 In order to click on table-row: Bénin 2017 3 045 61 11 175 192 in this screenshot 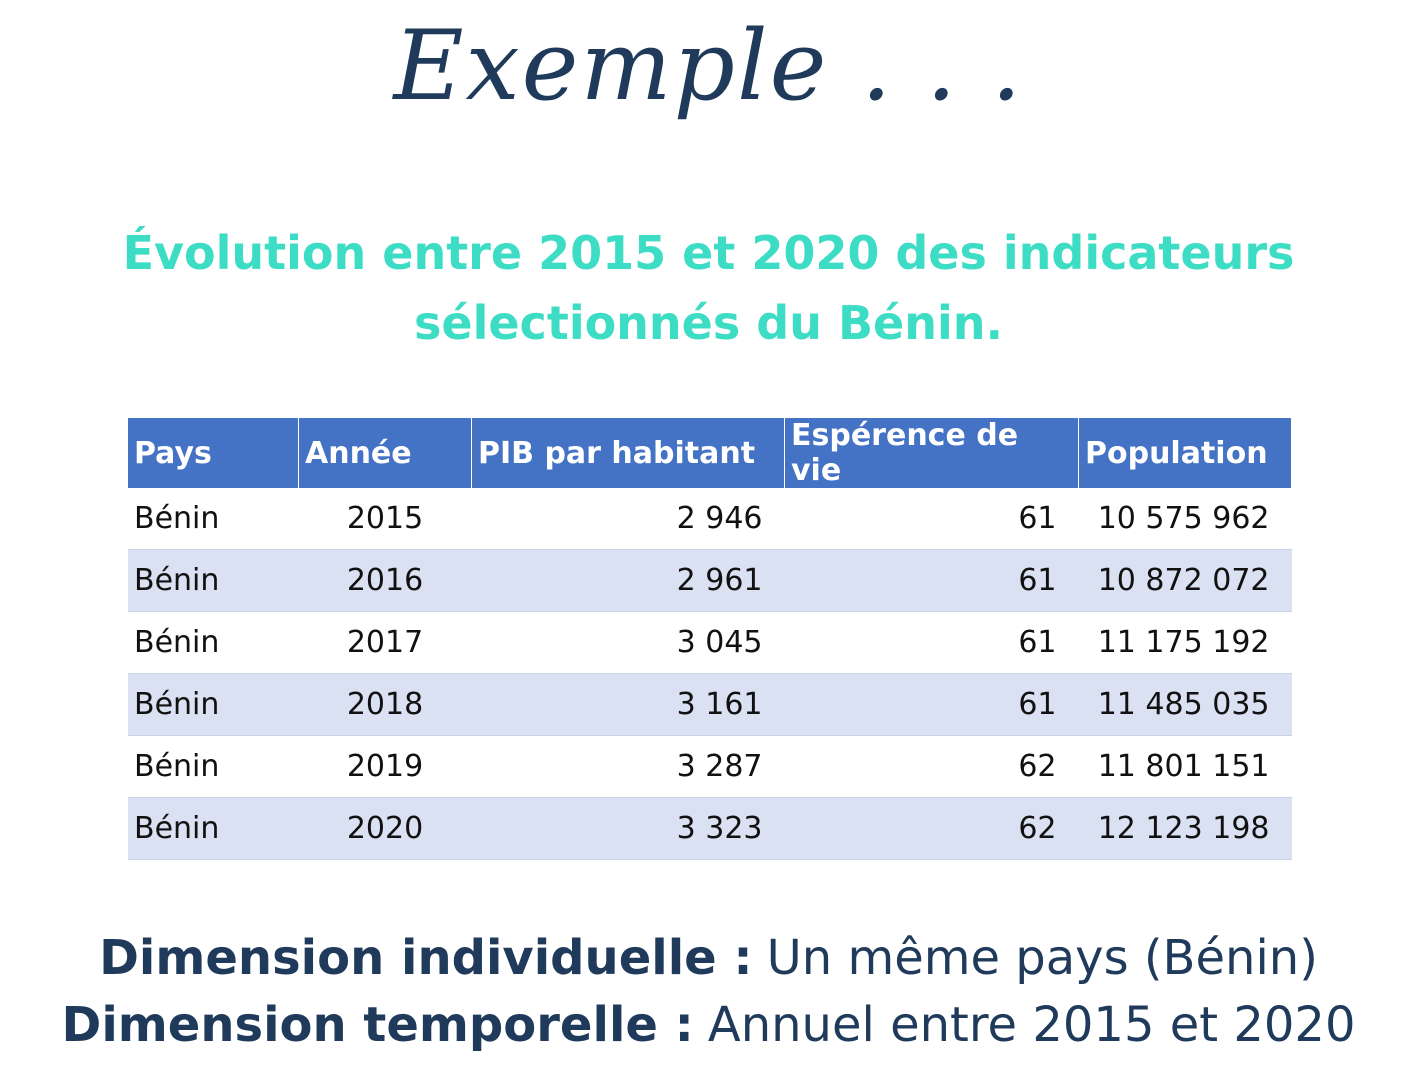, I will do `click(710, 642)`.